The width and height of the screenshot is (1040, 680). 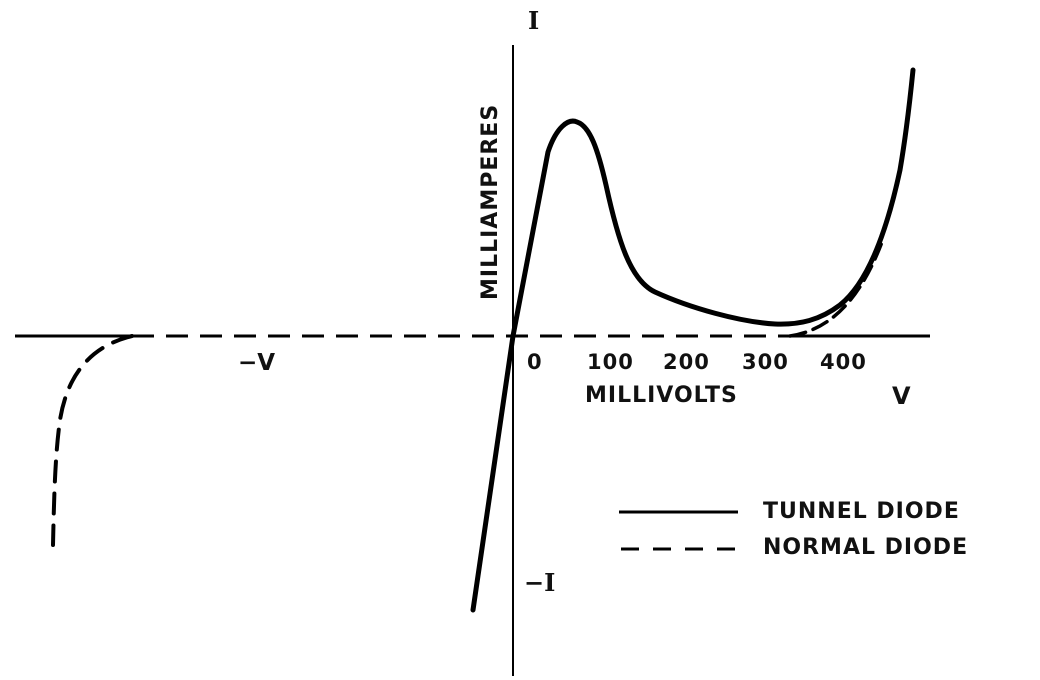 What do you see at coordinates (92, 440) in the screenshot?
I see `normal-diode-reverse-curve` at bounding box center [92, 440].